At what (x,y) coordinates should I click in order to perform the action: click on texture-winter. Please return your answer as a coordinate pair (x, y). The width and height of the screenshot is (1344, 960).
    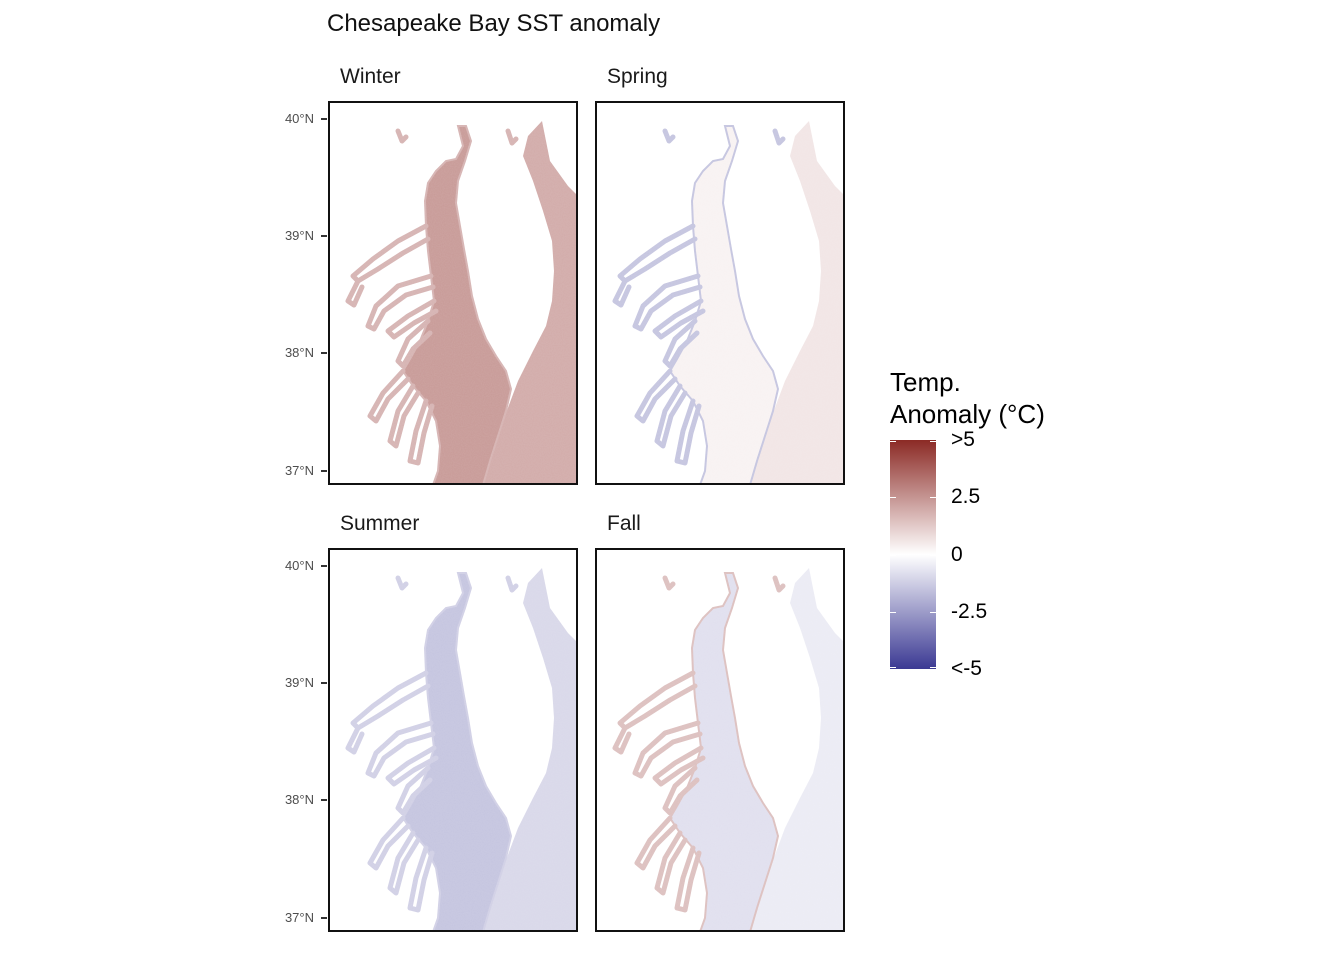
    Looking at the image, I should click on (453, 293).